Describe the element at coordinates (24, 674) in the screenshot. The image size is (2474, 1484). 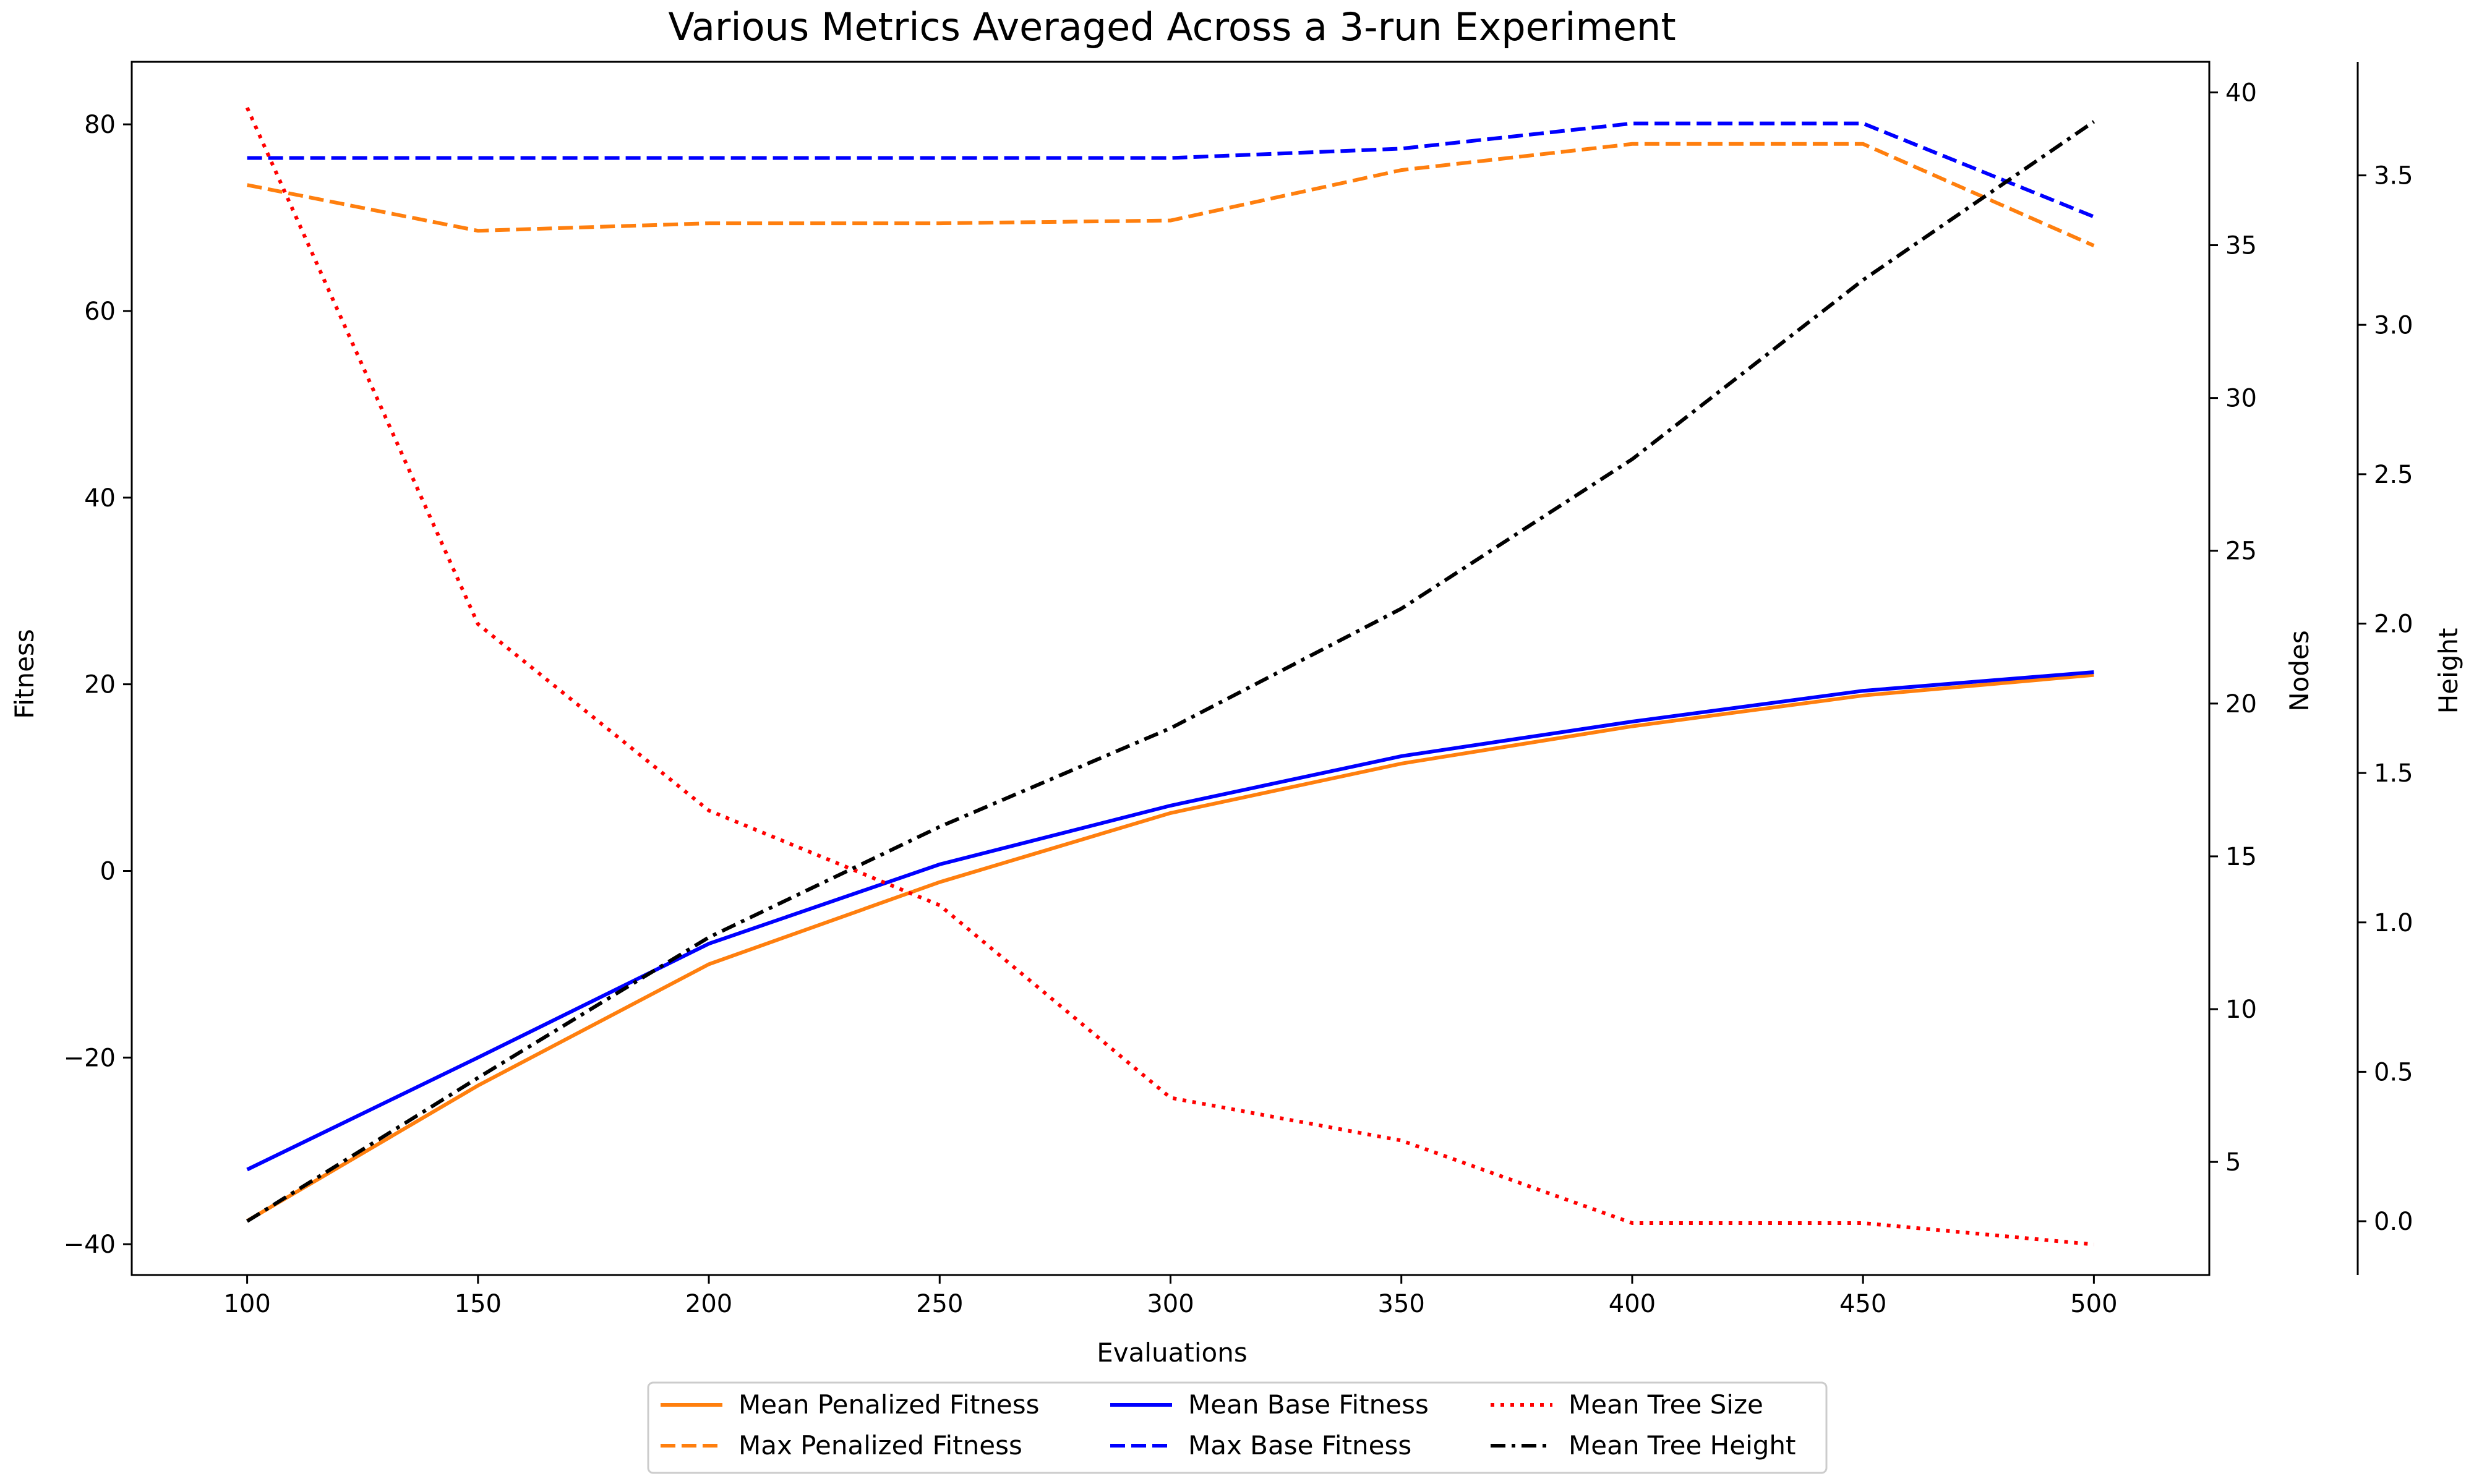
I see `fitness-axis-label: Fitness` at that location.